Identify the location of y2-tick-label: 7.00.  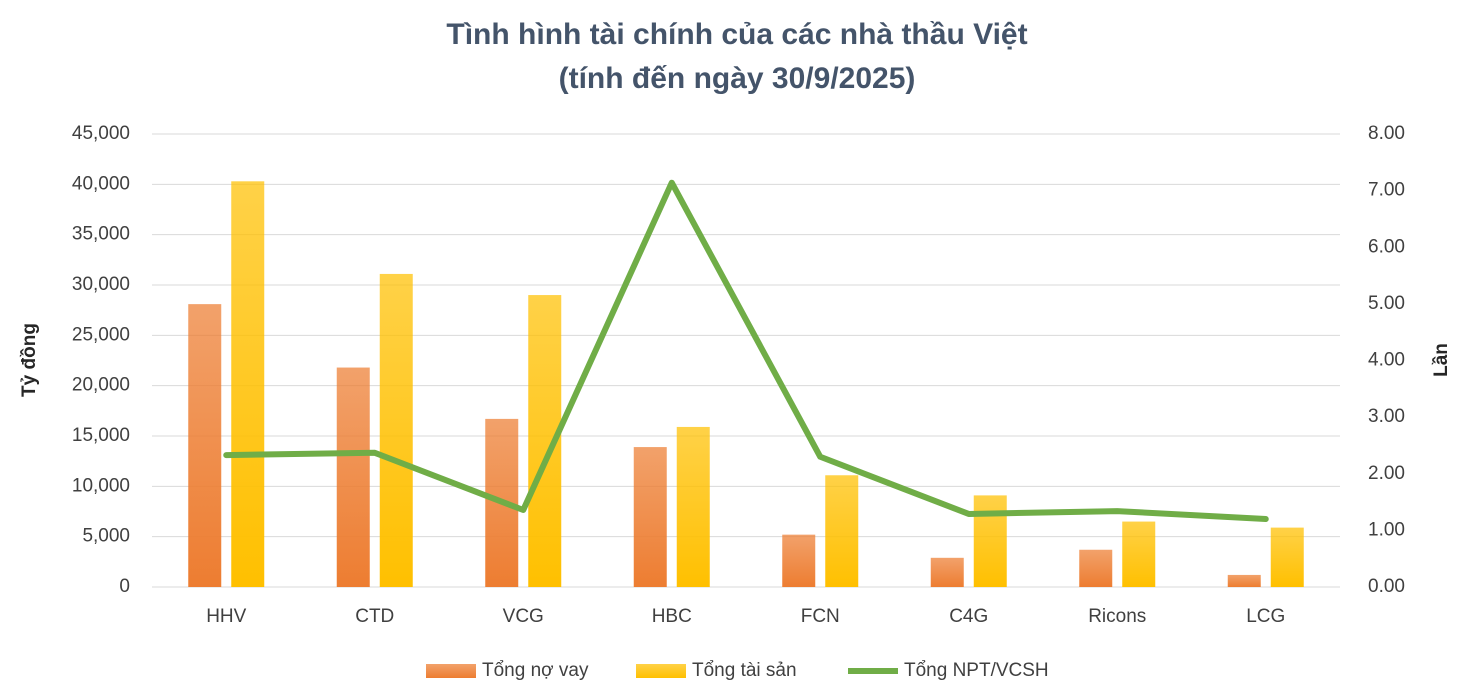
(1386, 190).